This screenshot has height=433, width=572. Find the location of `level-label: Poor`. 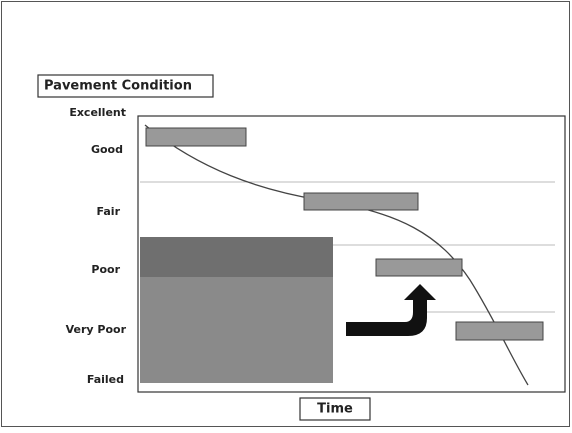

level-label: Poor is located at coordinates (105, 269).